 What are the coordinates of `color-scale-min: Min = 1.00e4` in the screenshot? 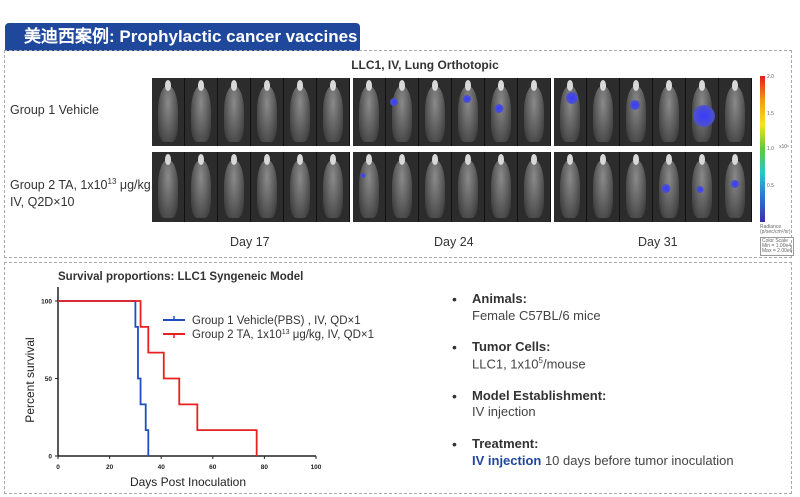 It's located at (777, 246).